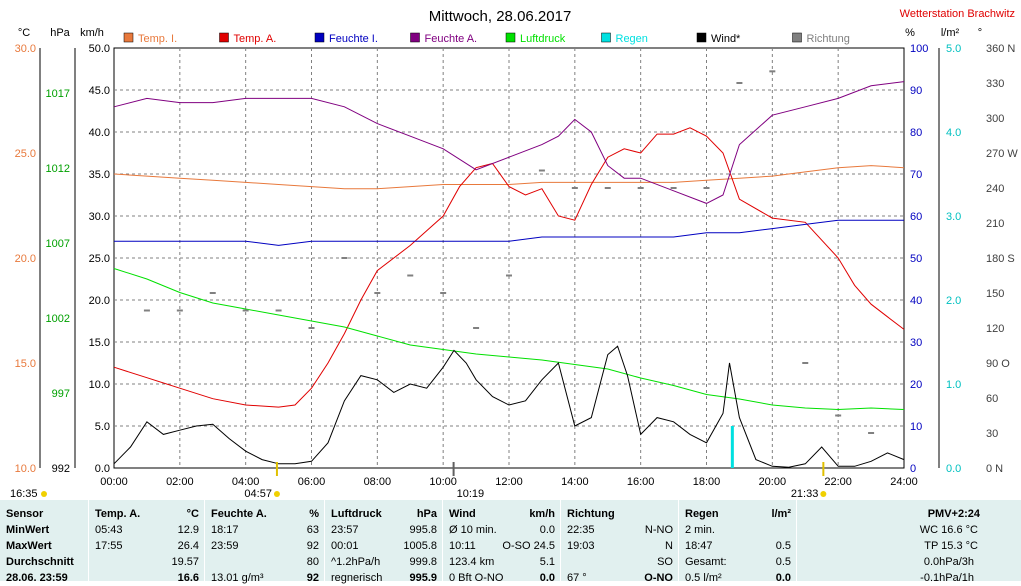 Image resolution: width=1021 pixels, height=586 pixels. Describe the element at coordinates (995, 224) in the screenshot. I see `dir-tick-label: 210` at that location.